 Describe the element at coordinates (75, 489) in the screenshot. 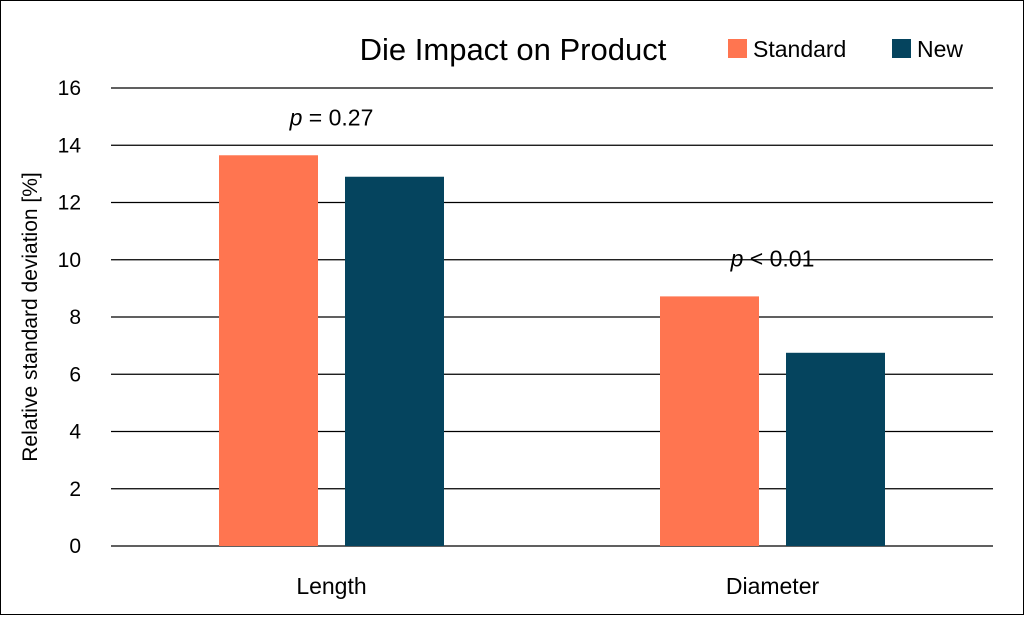

I see `y-tick-label: 2` at that location.